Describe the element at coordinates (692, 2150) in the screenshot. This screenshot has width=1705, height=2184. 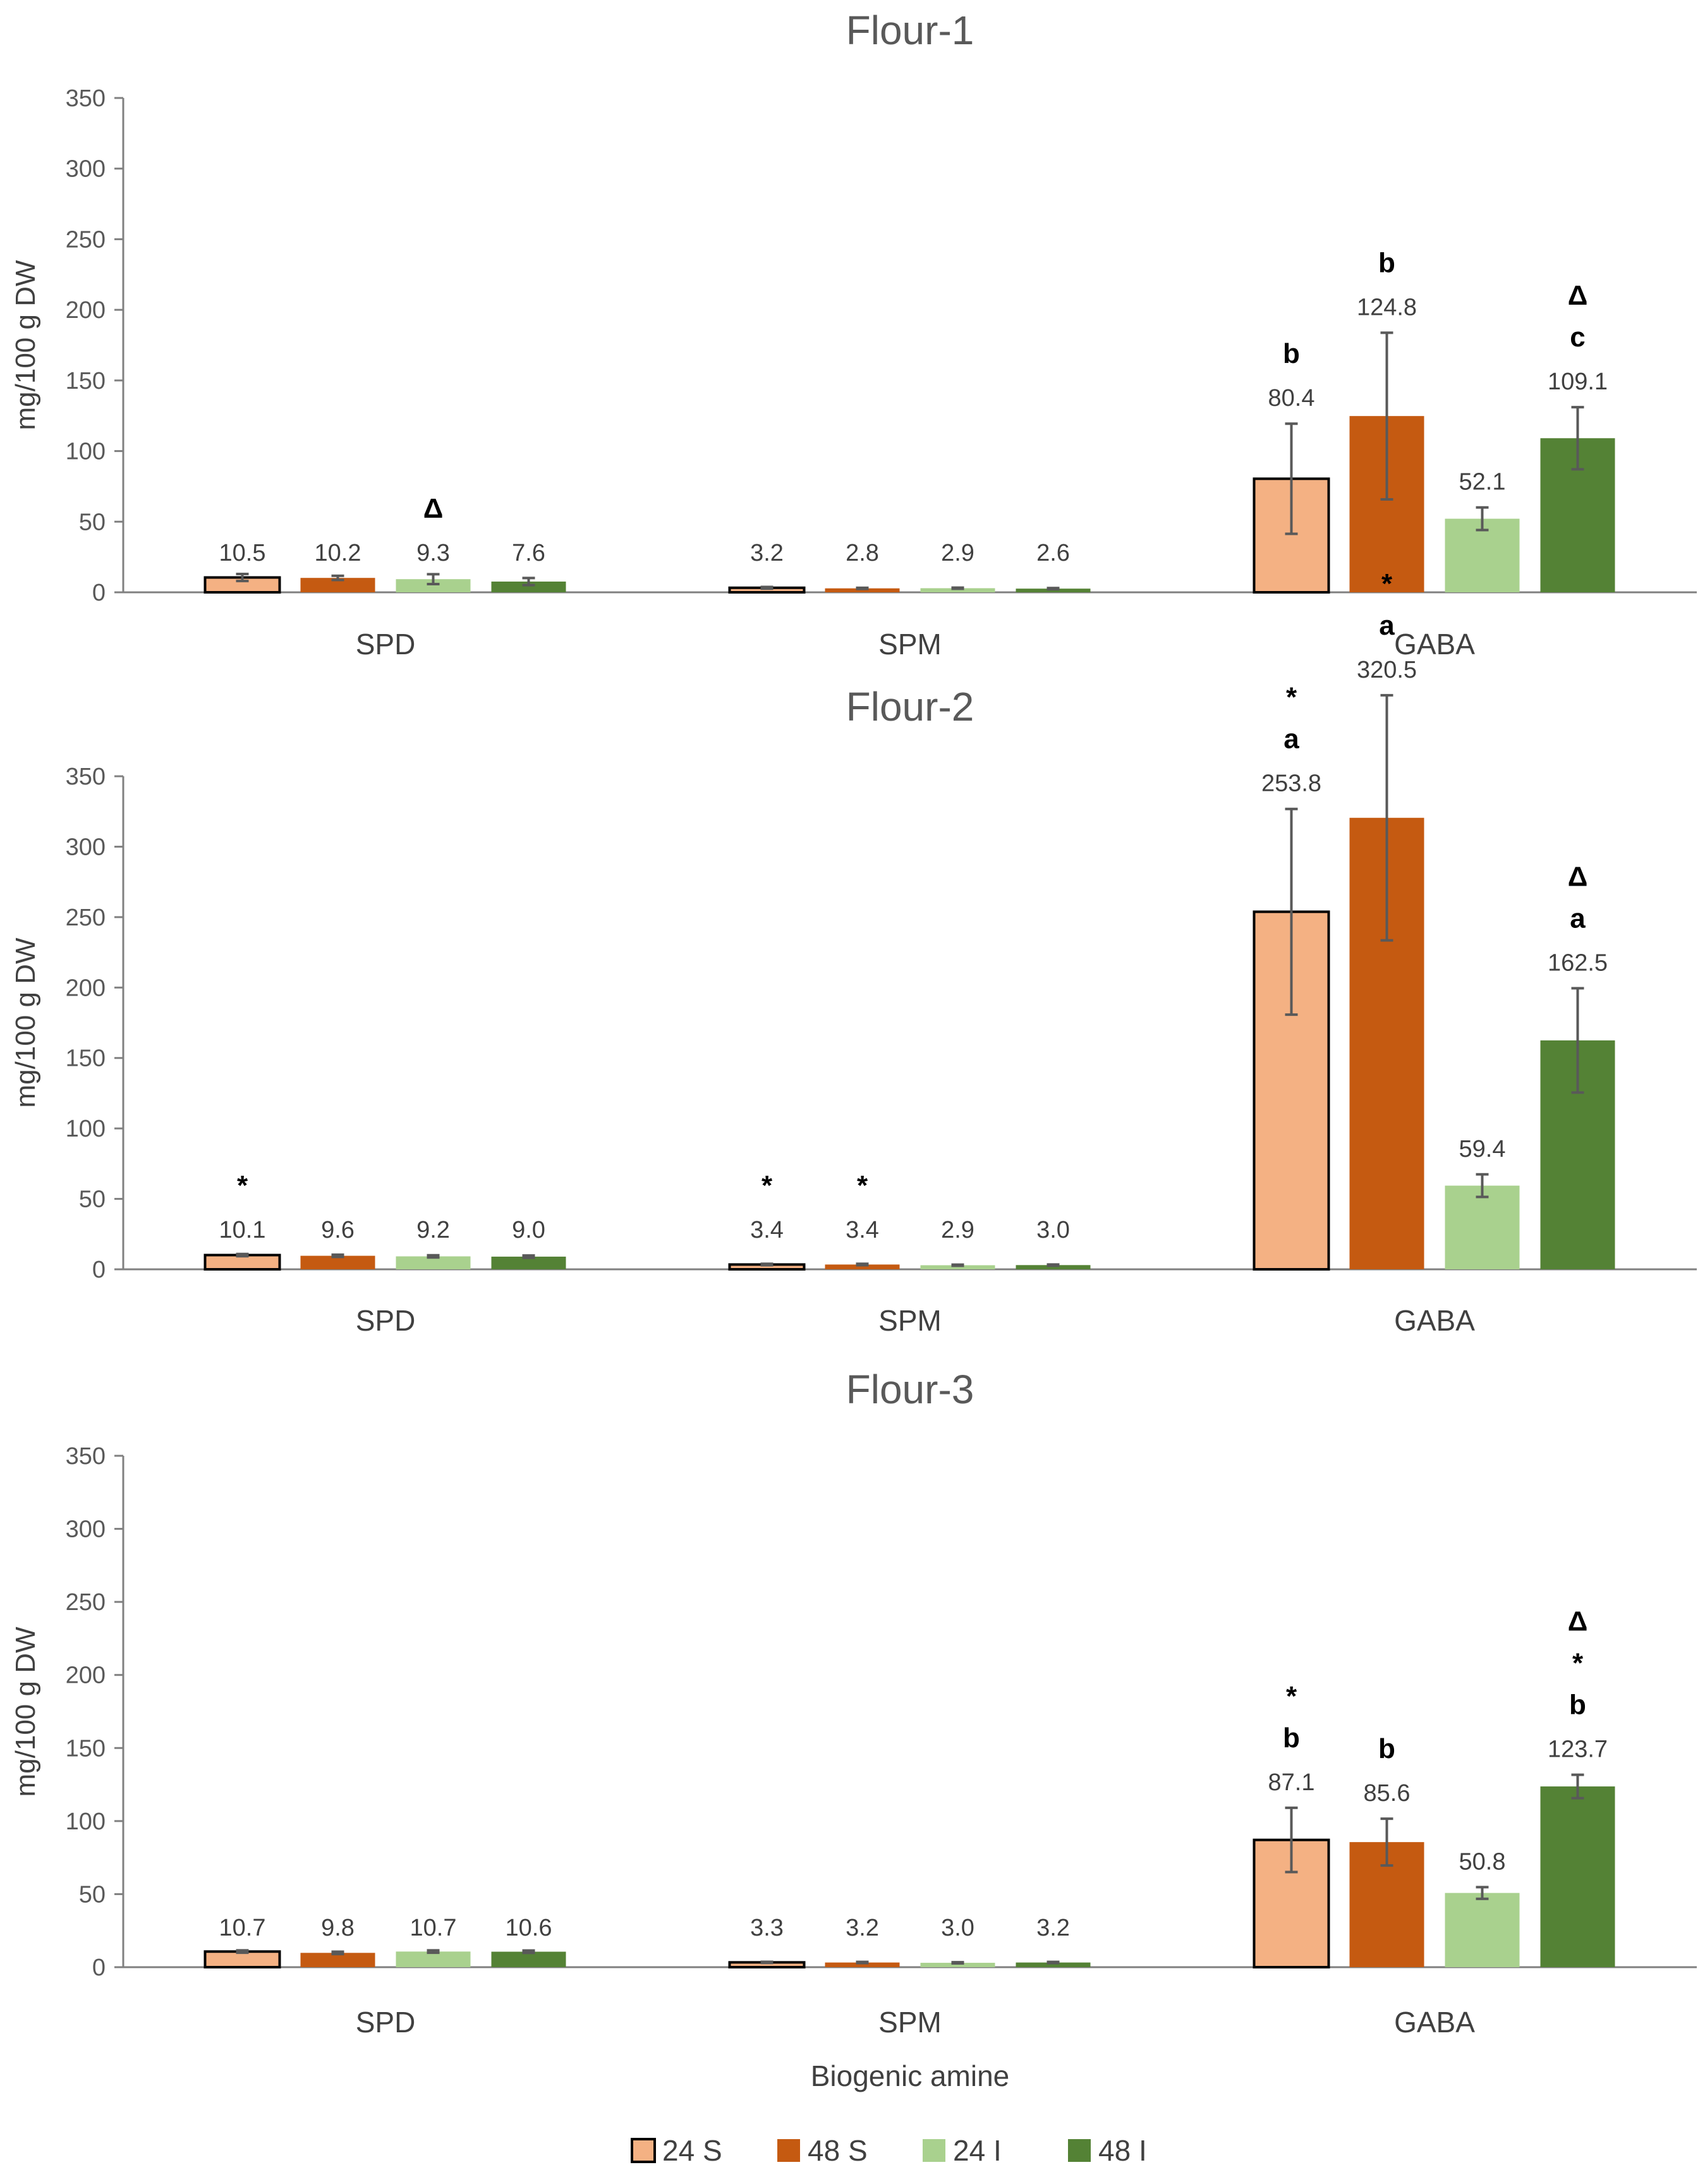
I see `legend-label: 24 S` at that location.